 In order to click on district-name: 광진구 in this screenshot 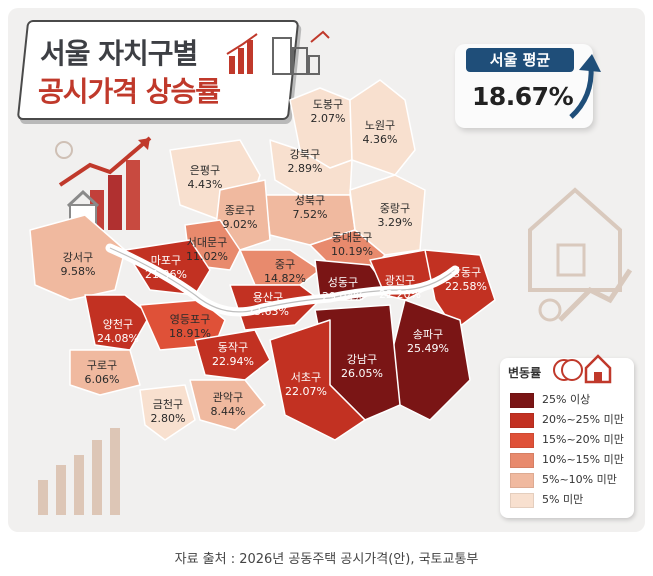, I will do `click(400, 280)`.